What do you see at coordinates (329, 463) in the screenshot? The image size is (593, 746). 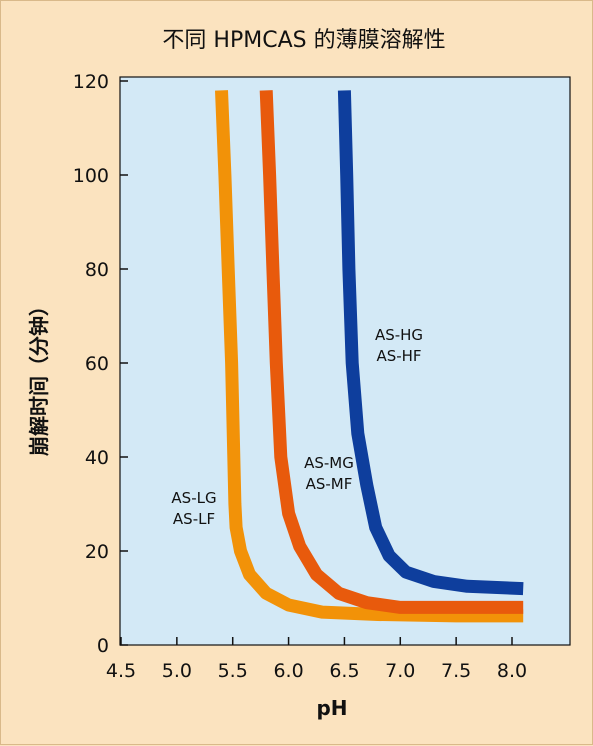 I see `annotation-label: AS-MG` at bounding box center [329, 463].